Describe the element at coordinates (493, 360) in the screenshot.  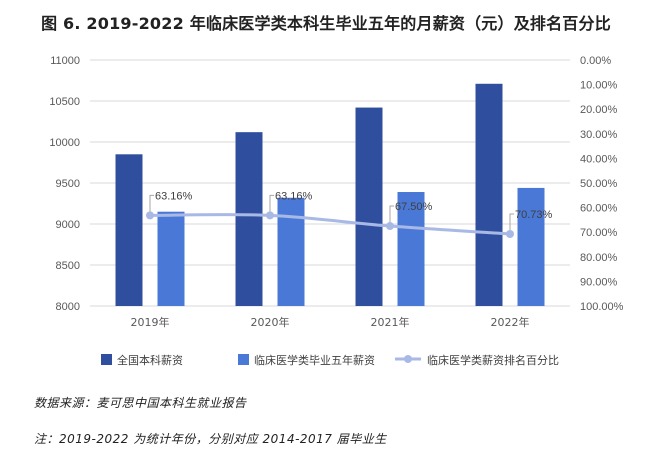
I see `legend-rank-percent-label: 临床医学类薪资排名百分比` at that location.